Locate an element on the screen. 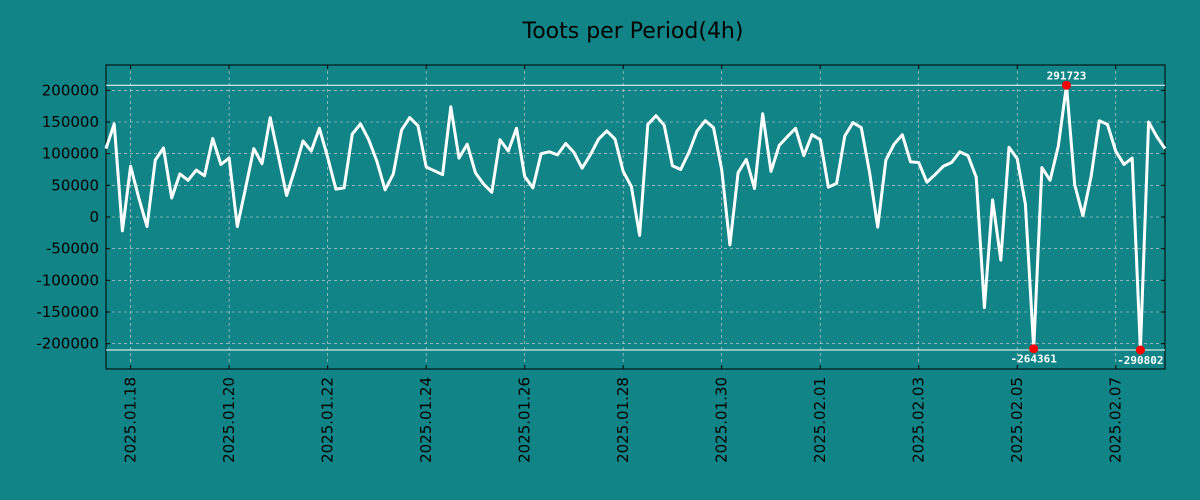 The height and width of the screenshot is (500, 1200). x-tick-label: 2025.01.18 is located at coordinates (131, 420).